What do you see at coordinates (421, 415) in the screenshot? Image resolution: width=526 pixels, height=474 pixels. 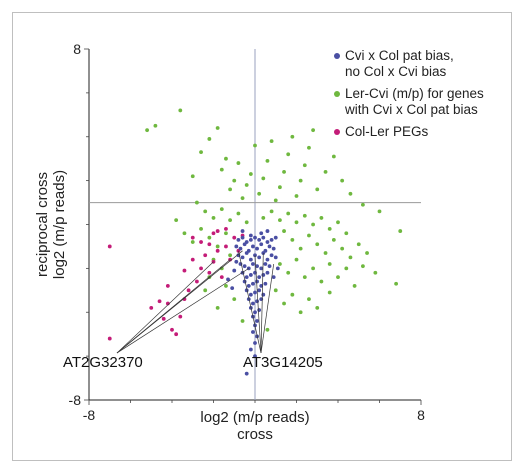 I see `x-tick-label: 8` at bounding box center [421, 415].